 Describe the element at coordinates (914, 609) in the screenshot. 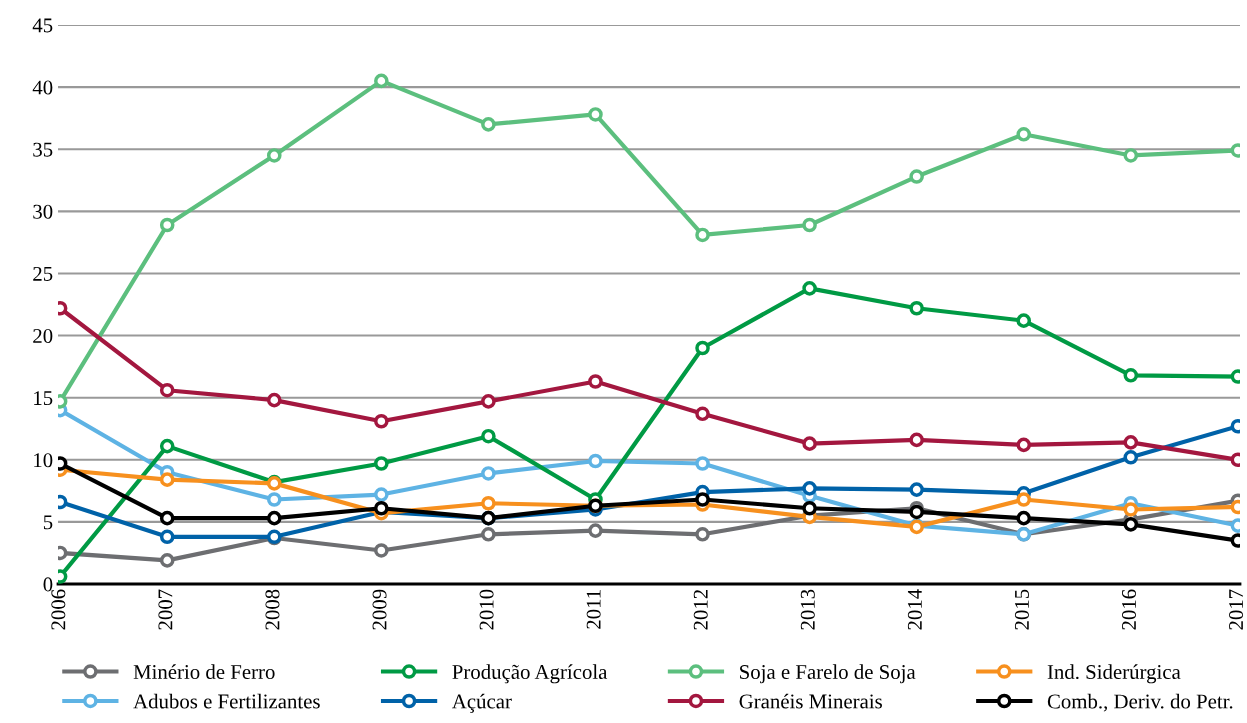

I see `x-tick-label: 2014` at that location.